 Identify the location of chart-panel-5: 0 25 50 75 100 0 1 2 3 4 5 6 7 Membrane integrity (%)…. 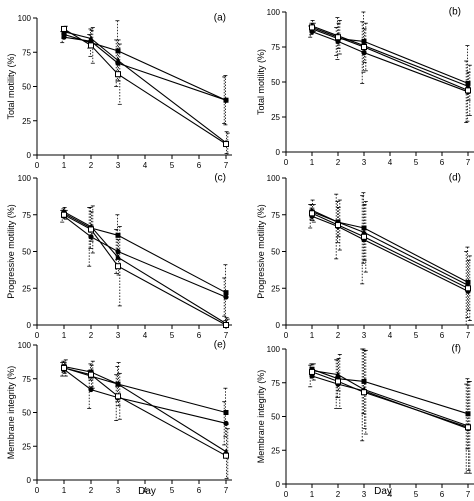
(365, 421).